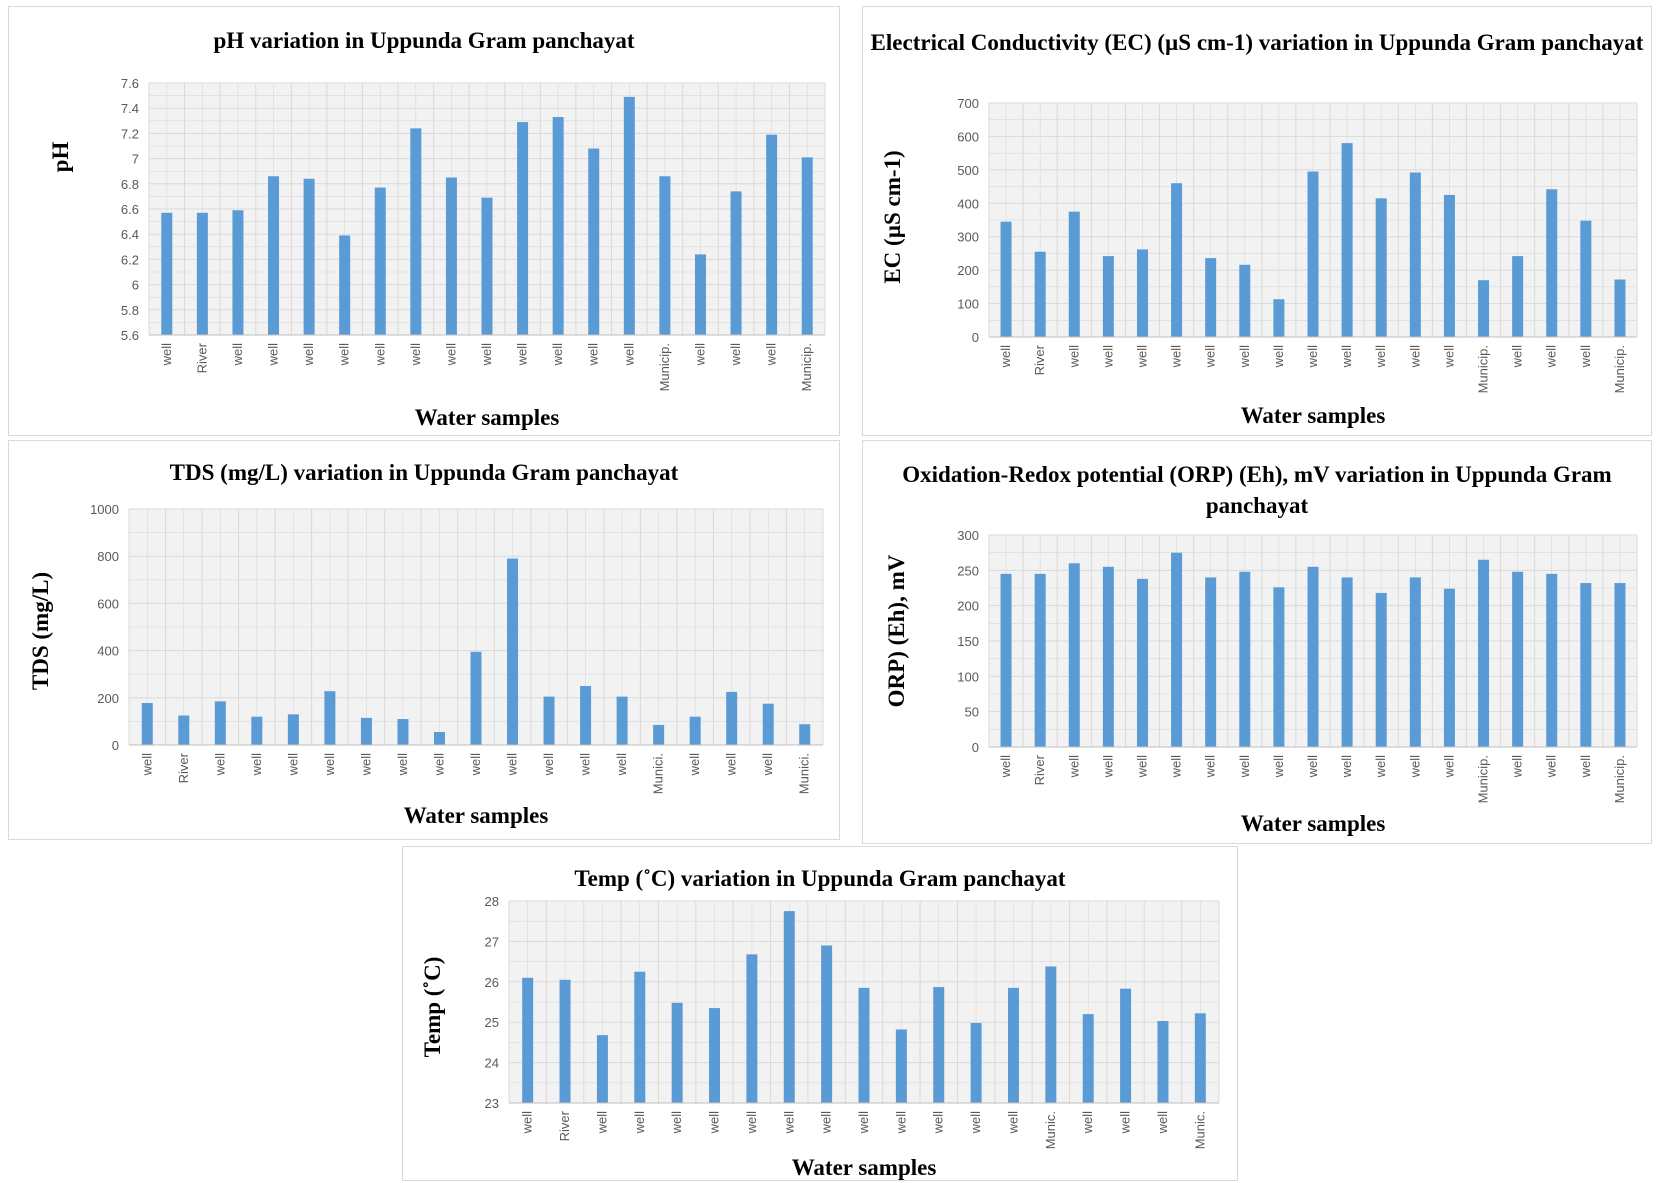 This screenshot has width=1660, height=1183. I want to click on ph-y-tick-label: 7.4, so click(130, 108).